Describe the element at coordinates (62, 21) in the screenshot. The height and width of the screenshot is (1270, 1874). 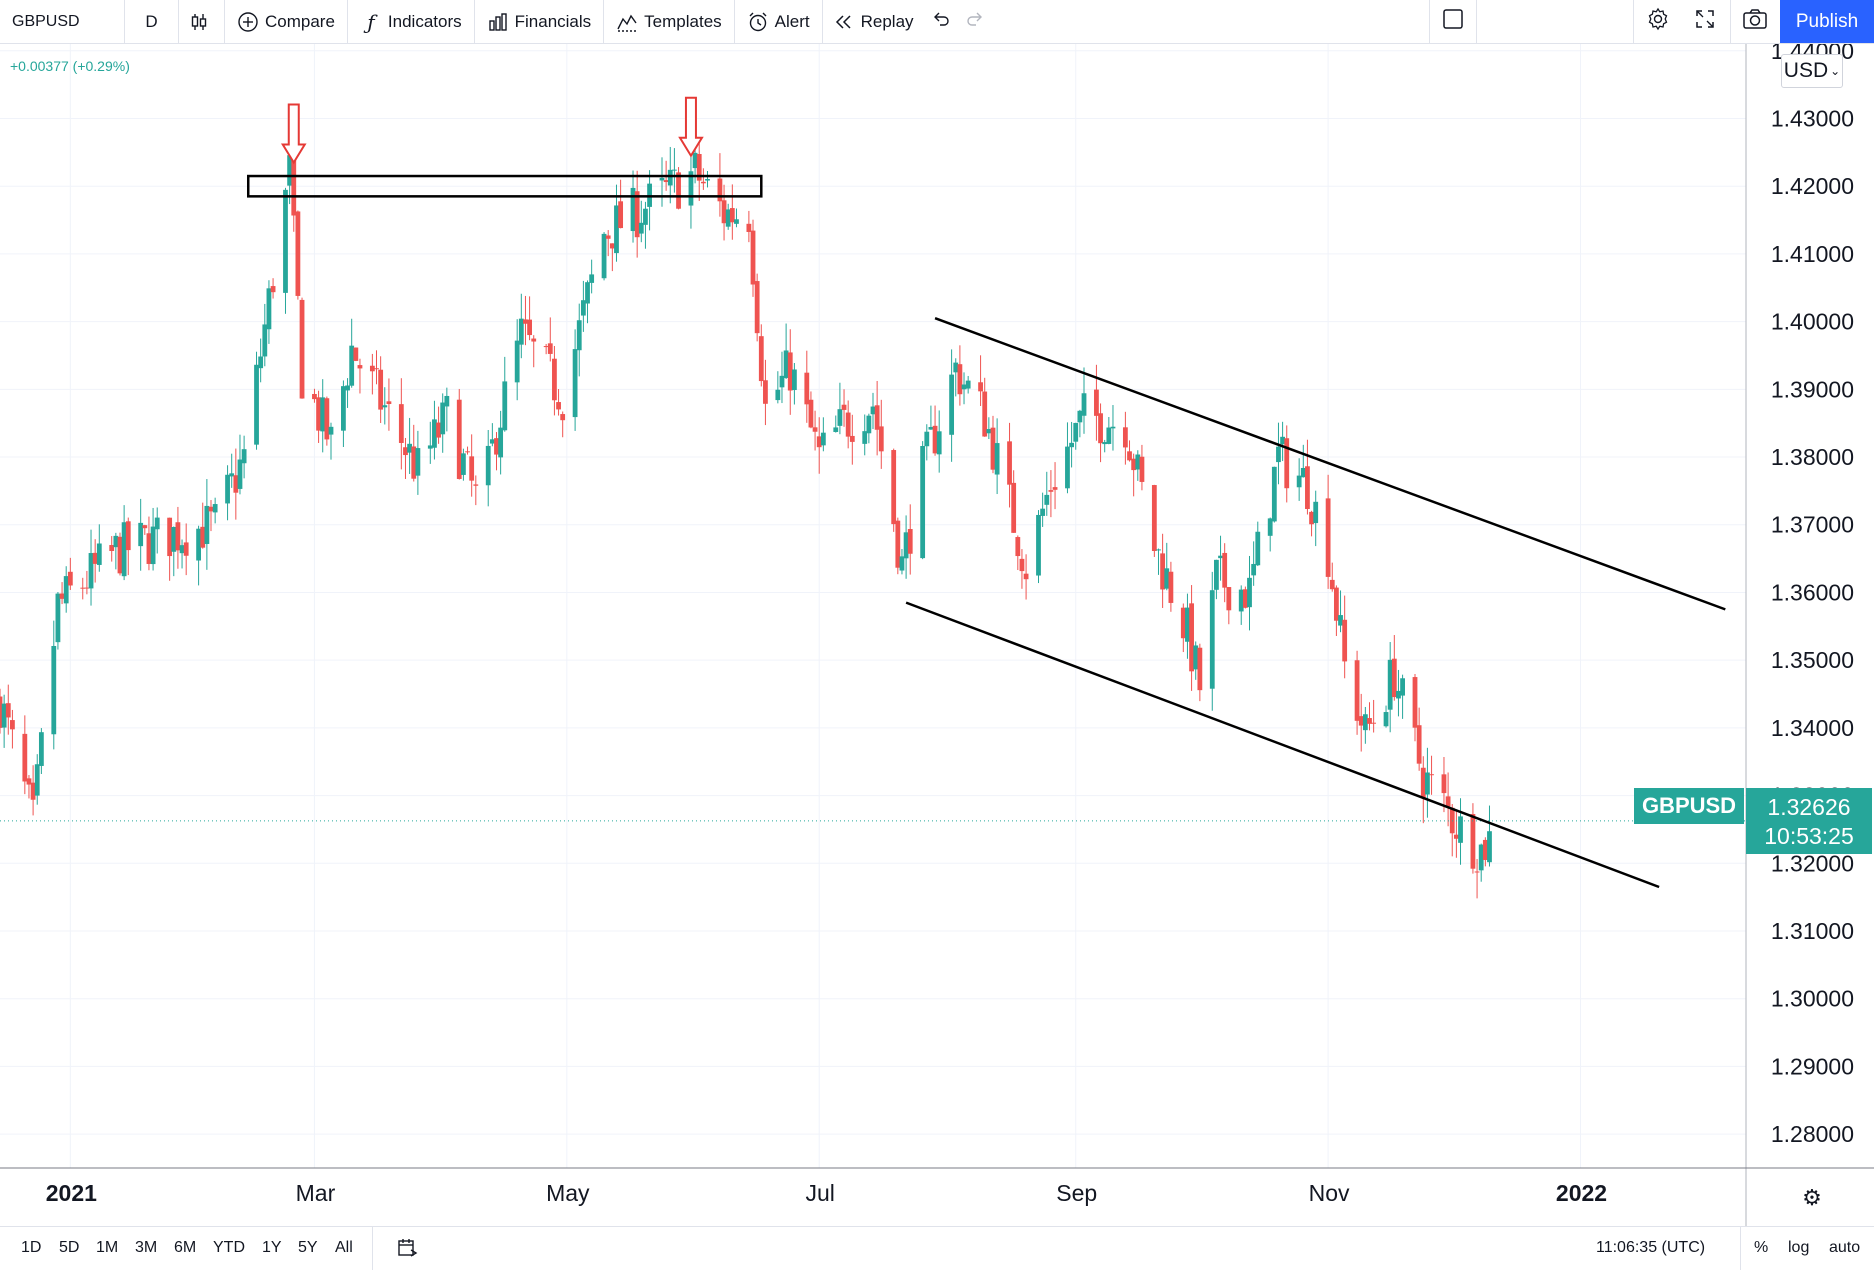
I see `symbol-search: GBPUSD` at that location.